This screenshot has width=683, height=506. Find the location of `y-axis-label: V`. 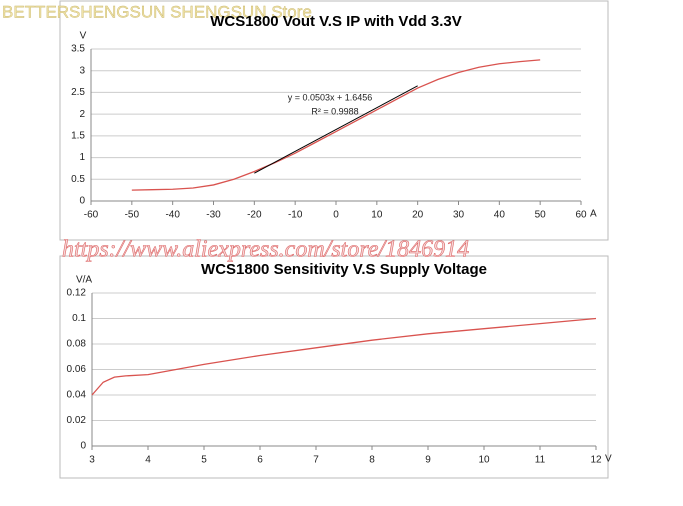

y-axis-label: V is located at coordinates (83, 36).